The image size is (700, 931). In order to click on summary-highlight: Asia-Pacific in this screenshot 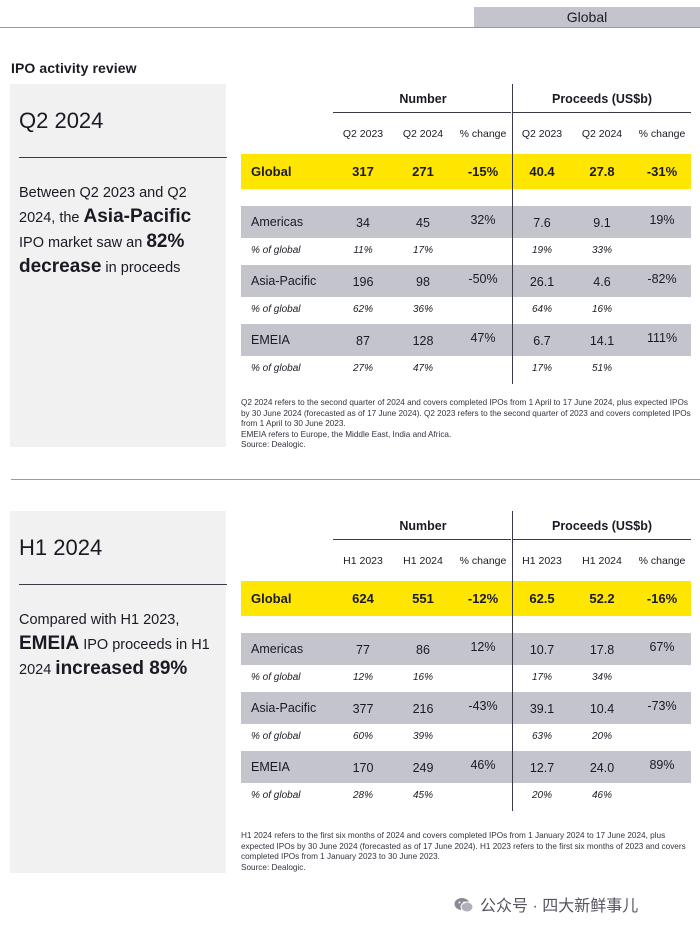, I will do `click(137, 216)`.